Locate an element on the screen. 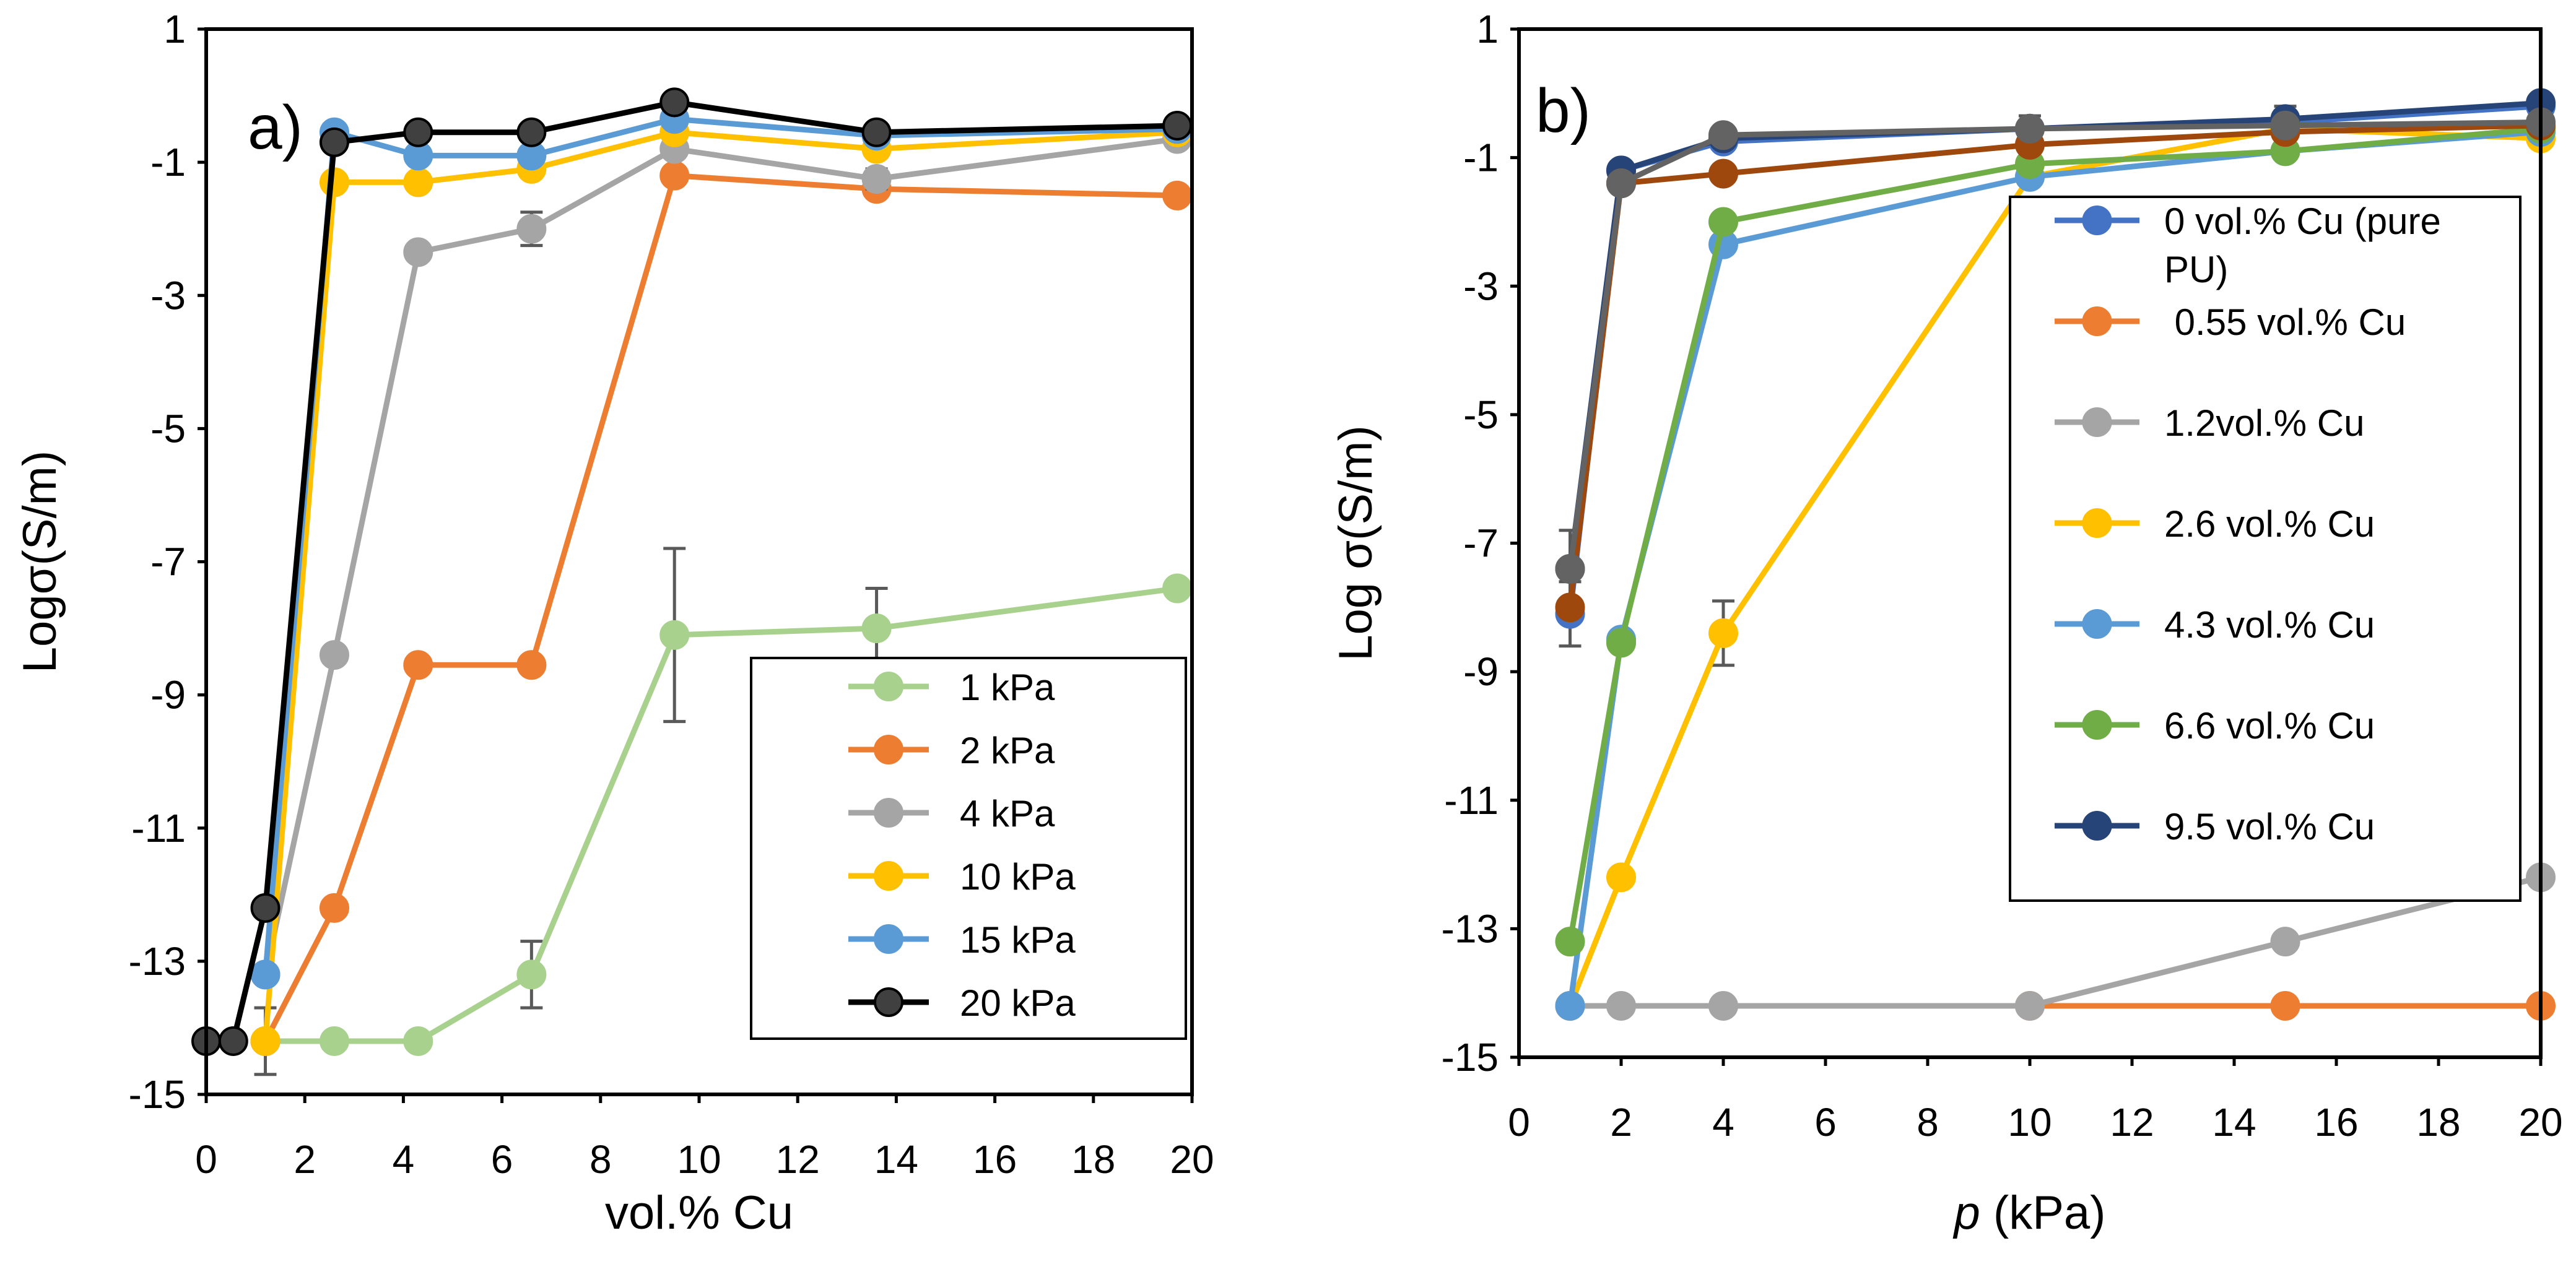 The height and width of the screenshot is (1264, 2576). x-axis-title: vol.% Cu is located at coordinates (699, 1213).